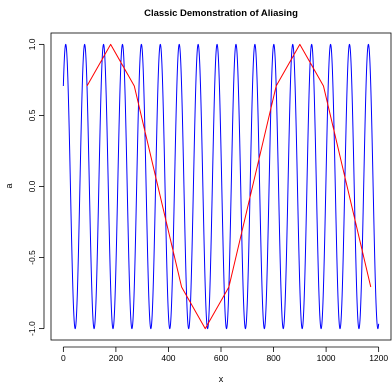 This screenshot has height=388, width=392. Describe the element at coordinates (326, 358) in the screenshot. I see `x-tick-label: 1000` at that location.